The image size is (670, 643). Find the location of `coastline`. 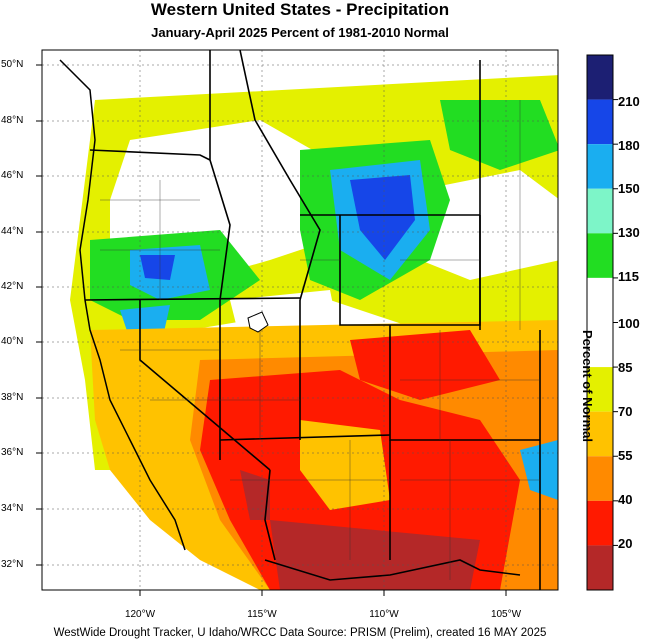

coastline is located at coordinates (122, 305).